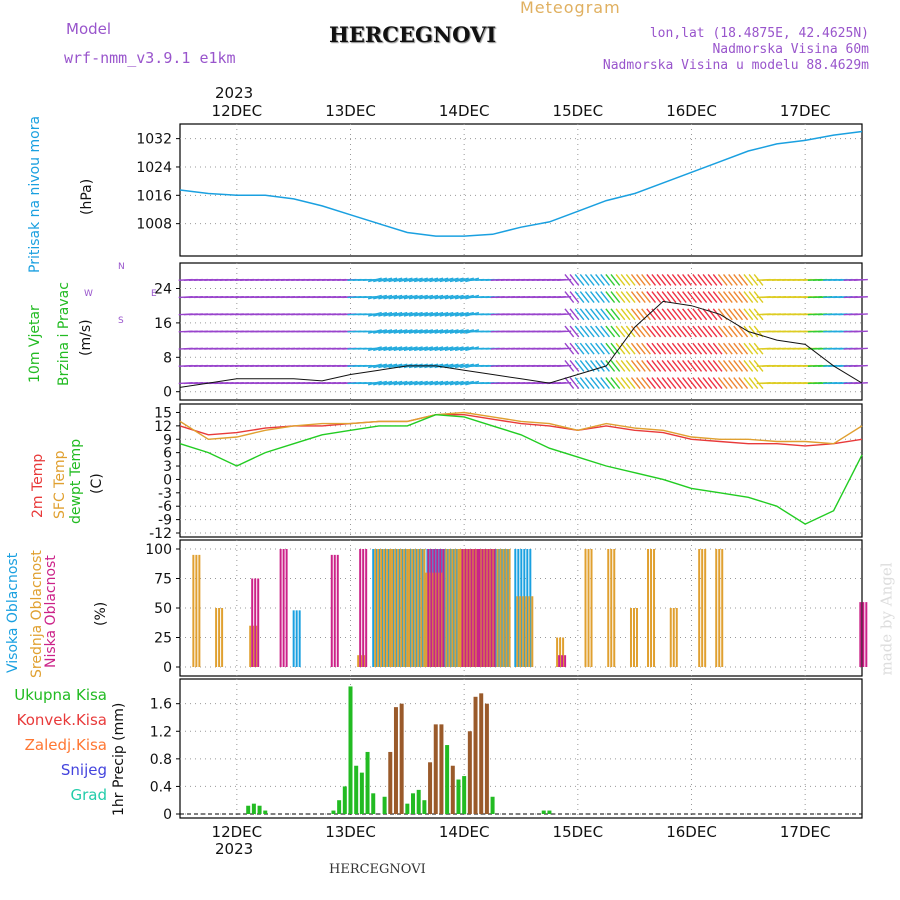  Describe the element at coordinates (521, 344) in the screenshot. I see `wind-speed-line` at that location.